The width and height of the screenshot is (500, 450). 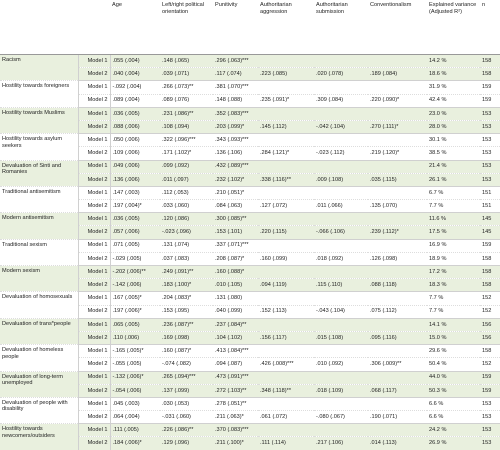 What do you see at coordinates (453, 259) in the screenshot?
I see `cell: 18.9 %` at bounding box center [453, 259].